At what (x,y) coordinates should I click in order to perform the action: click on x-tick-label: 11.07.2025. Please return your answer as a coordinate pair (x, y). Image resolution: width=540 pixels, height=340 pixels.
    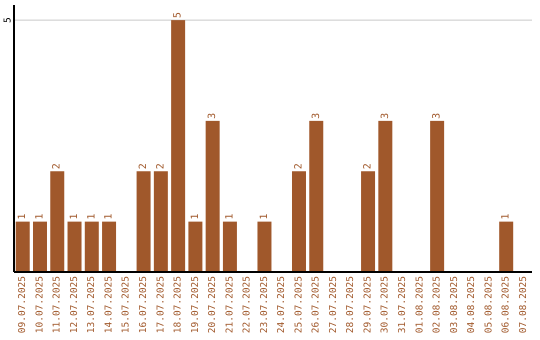
    Looking at the image, I should click on (57, 305).